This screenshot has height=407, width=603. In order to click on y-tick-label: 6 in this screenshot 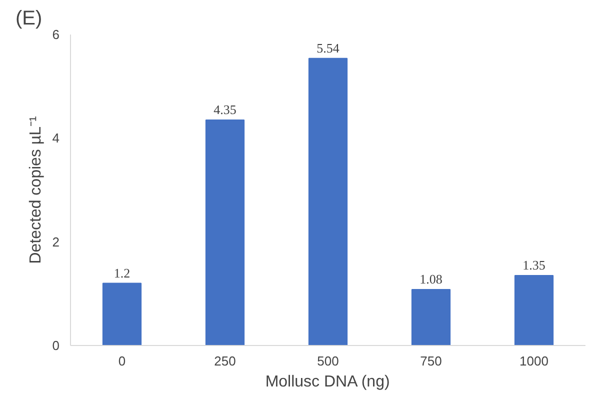, I will do `click(56, 34)`.